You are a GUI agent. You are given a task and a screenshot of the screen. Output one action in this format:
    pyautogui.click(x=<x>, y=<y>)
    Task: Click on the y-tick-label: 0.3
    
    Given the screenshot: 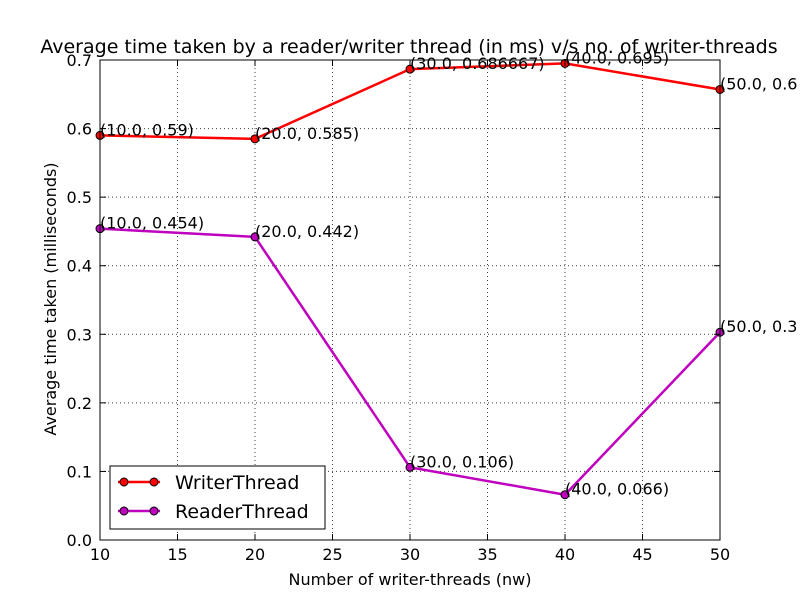 What is the action you would take?
    pyautogui.click(x=79, y=334)
    